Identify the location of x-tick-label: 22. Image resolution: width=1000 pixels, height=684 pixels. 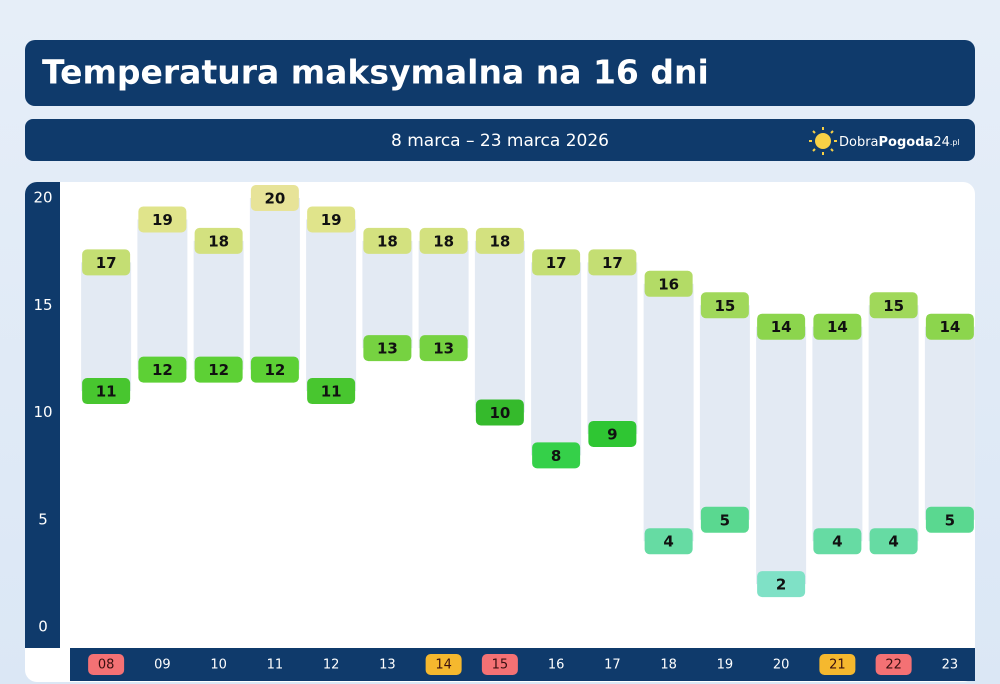
(893, 665).